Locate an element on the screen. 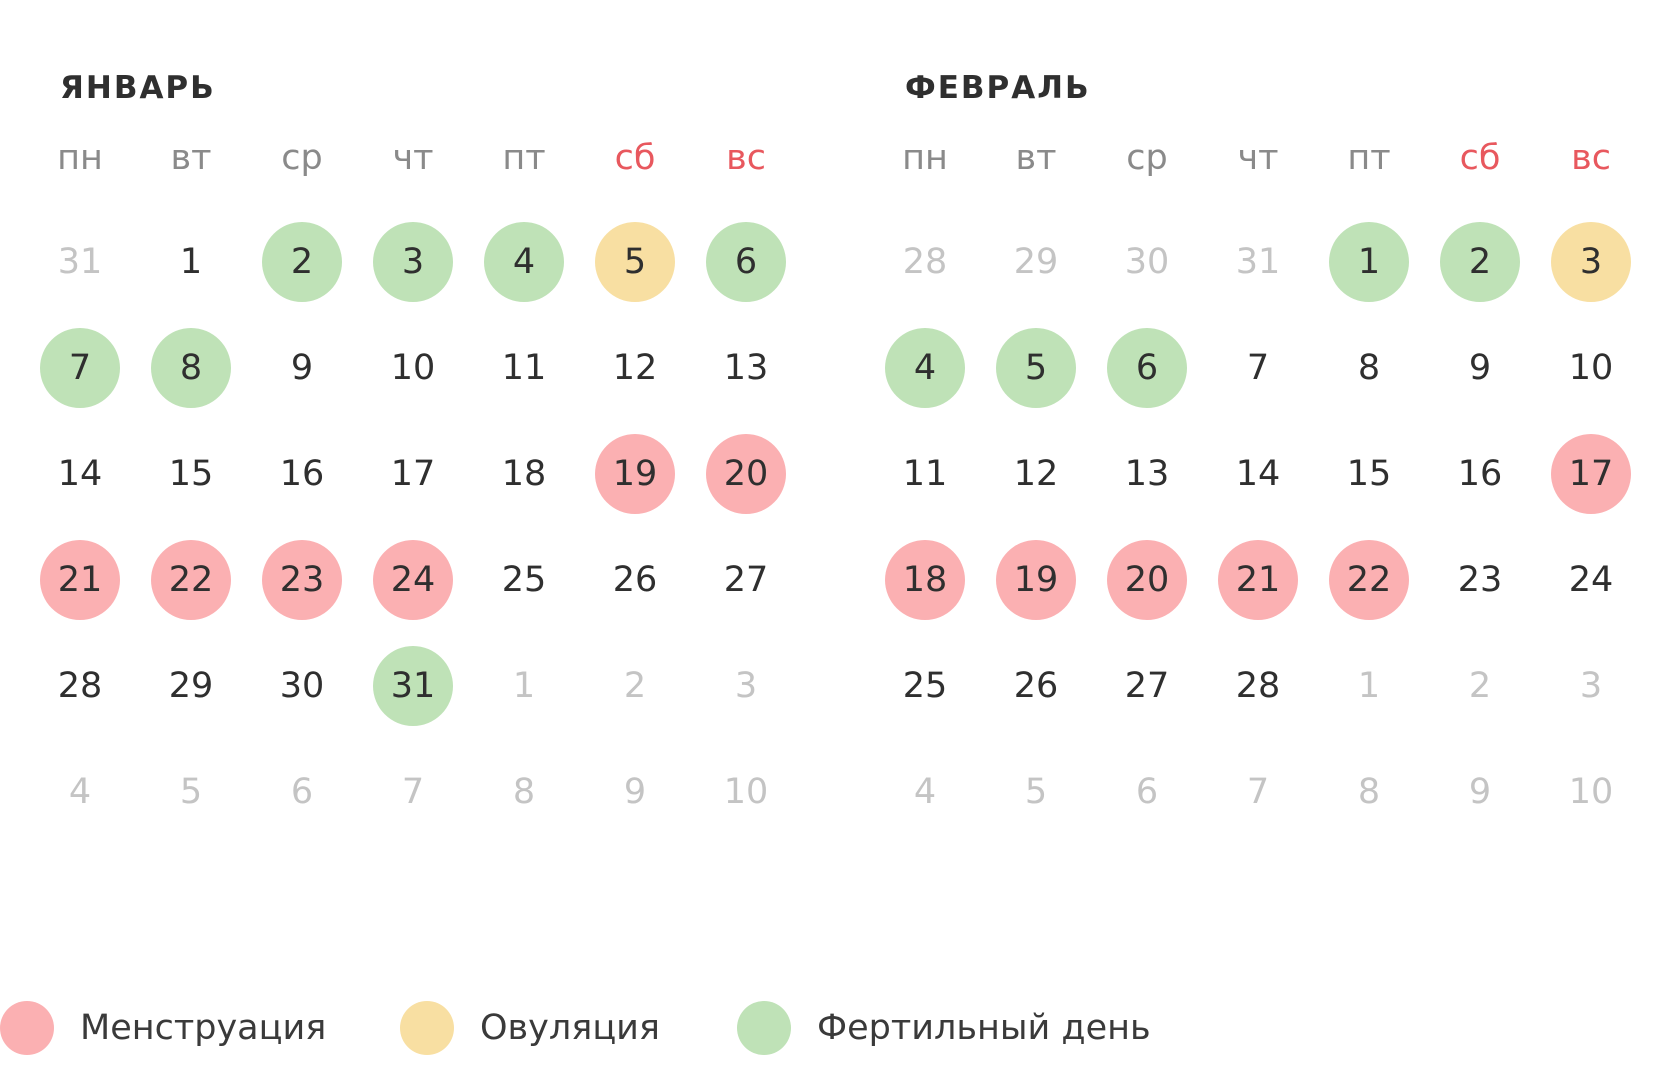  day-cell-menstruation: 24 is located at coordinates (413, 580).